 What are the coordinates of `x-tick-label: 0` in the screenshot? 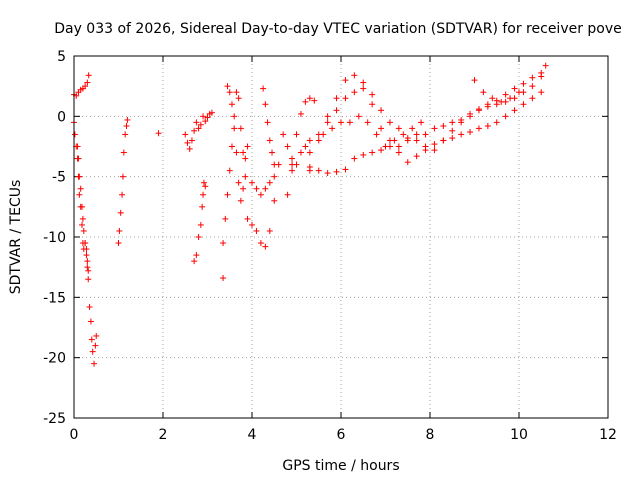 It's located at (74, 435).